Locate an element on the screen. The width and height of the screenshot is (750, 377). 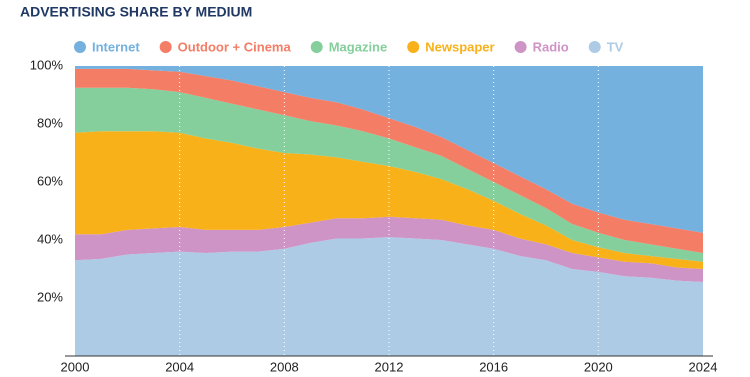
area is located at coordinates (389, 249).